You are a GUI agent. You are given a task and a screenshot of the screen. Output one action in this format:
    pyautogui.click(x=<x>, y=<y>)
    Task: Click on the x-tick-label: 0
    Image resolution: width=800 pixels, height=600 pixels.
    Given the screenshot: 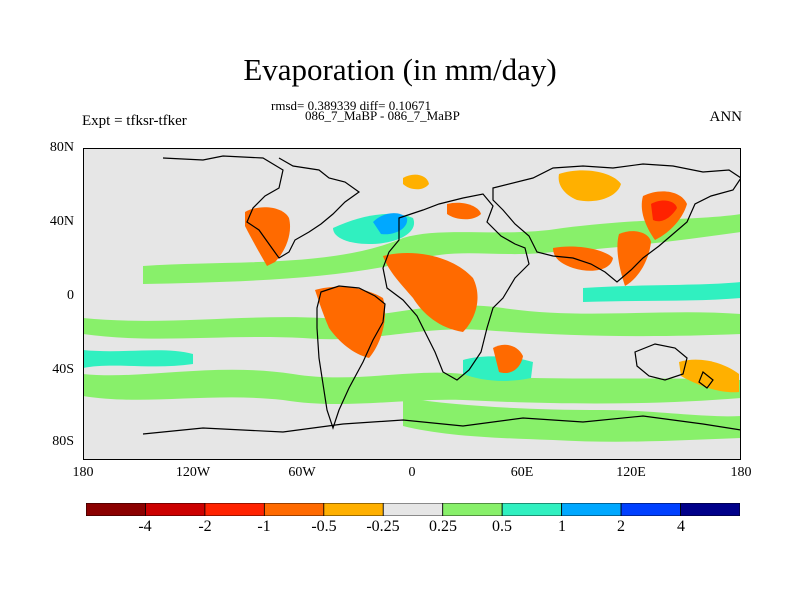 What is the action you would take?
    pyautogui.click(x=412, y=472)
    